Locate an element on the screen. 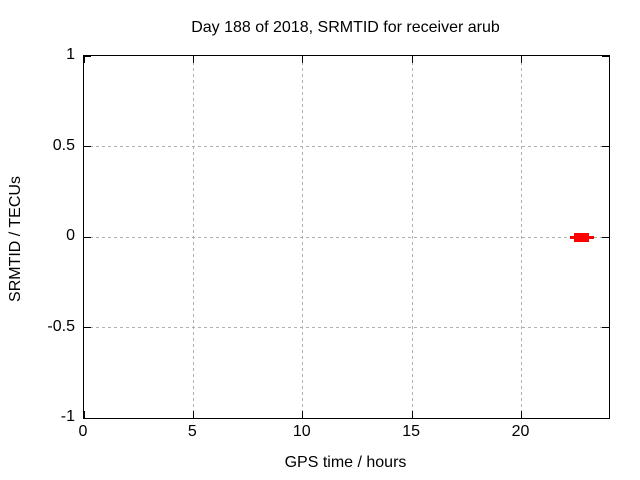 The width and height of the screenshot is (640, 480). x-tick-label: 5 is located at coordinates (192, 431).